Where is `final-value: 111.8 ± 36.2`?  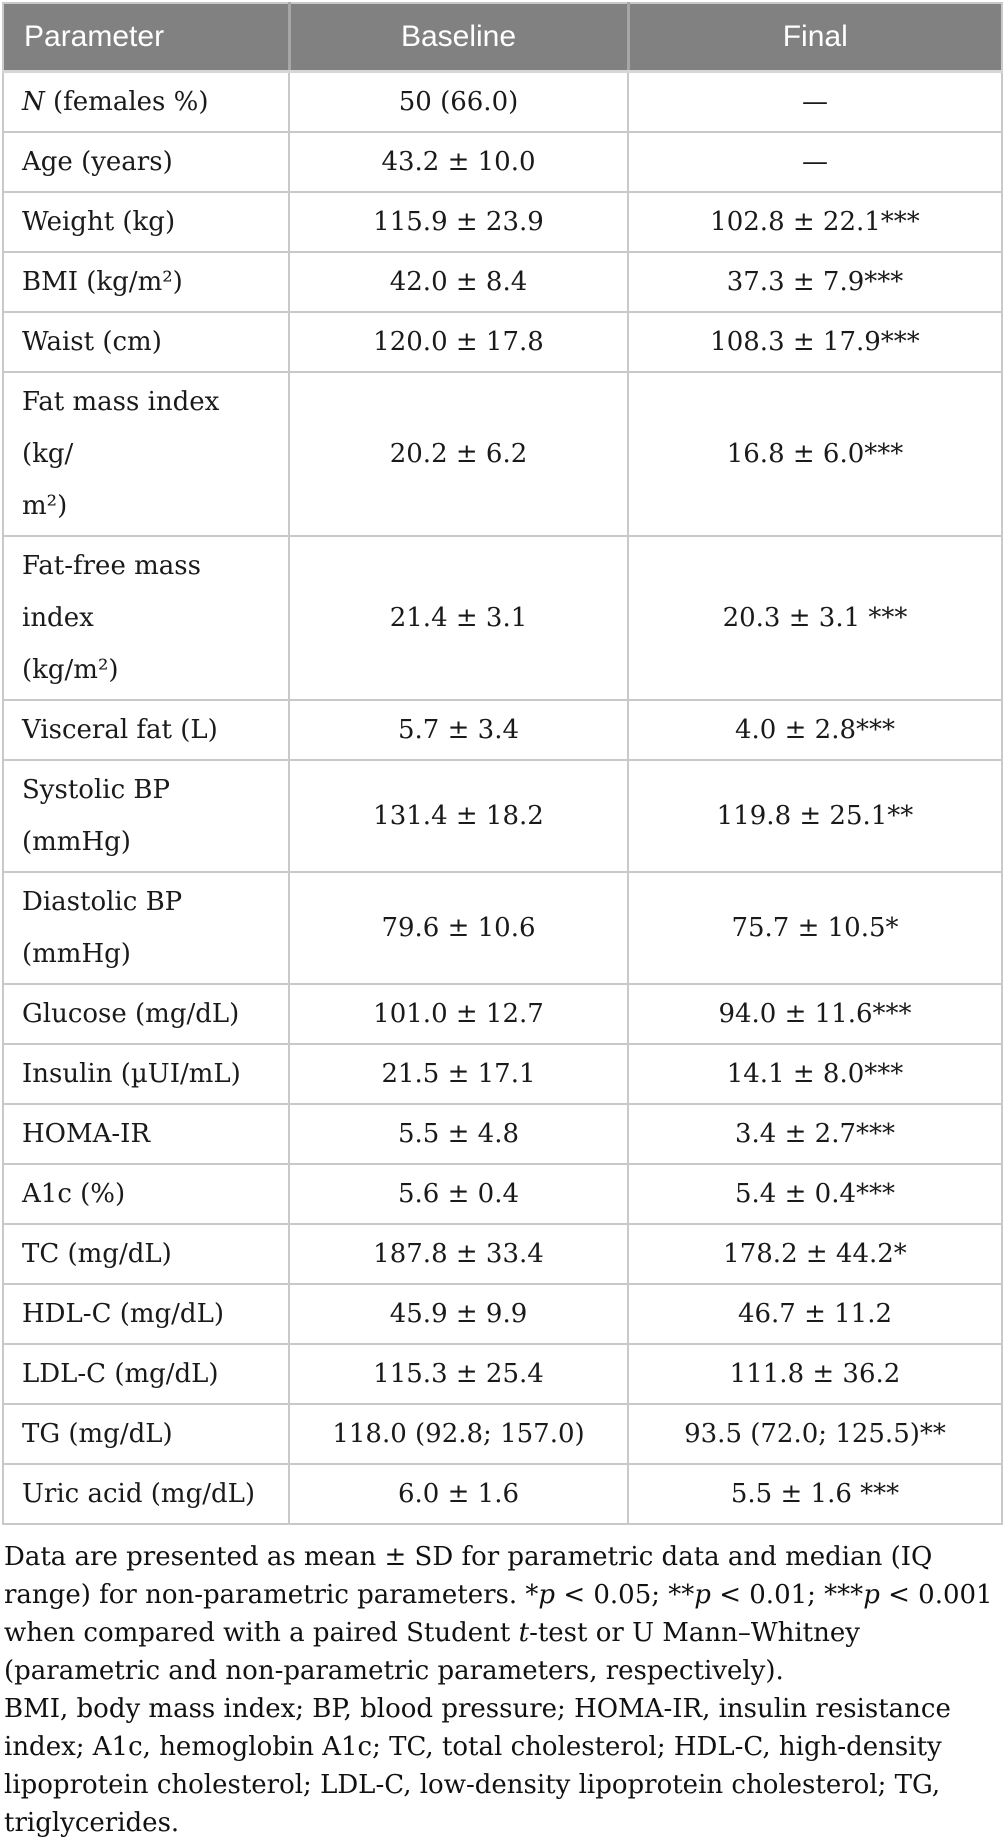
final-value: 111.8 ± 36.2 is located at coordinates (815, 1374).